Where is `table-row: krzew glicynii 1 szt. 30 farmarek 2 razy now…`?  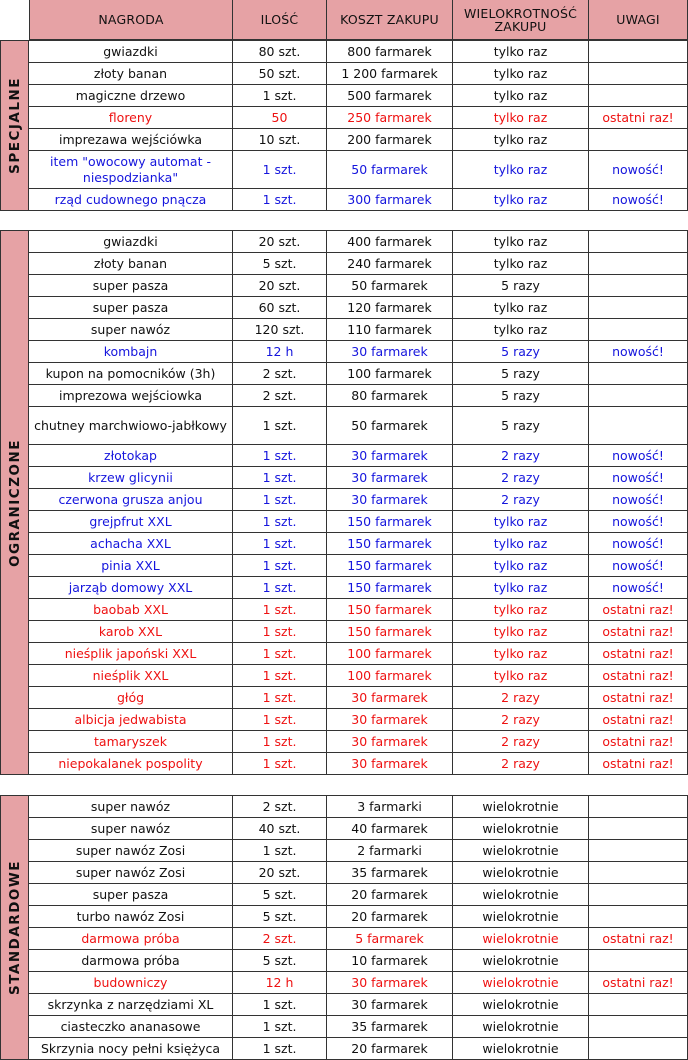 table-row: krzew glicynii 1 szt. 30 farmarek 2 razy now… is located at coordinates (358, 478).